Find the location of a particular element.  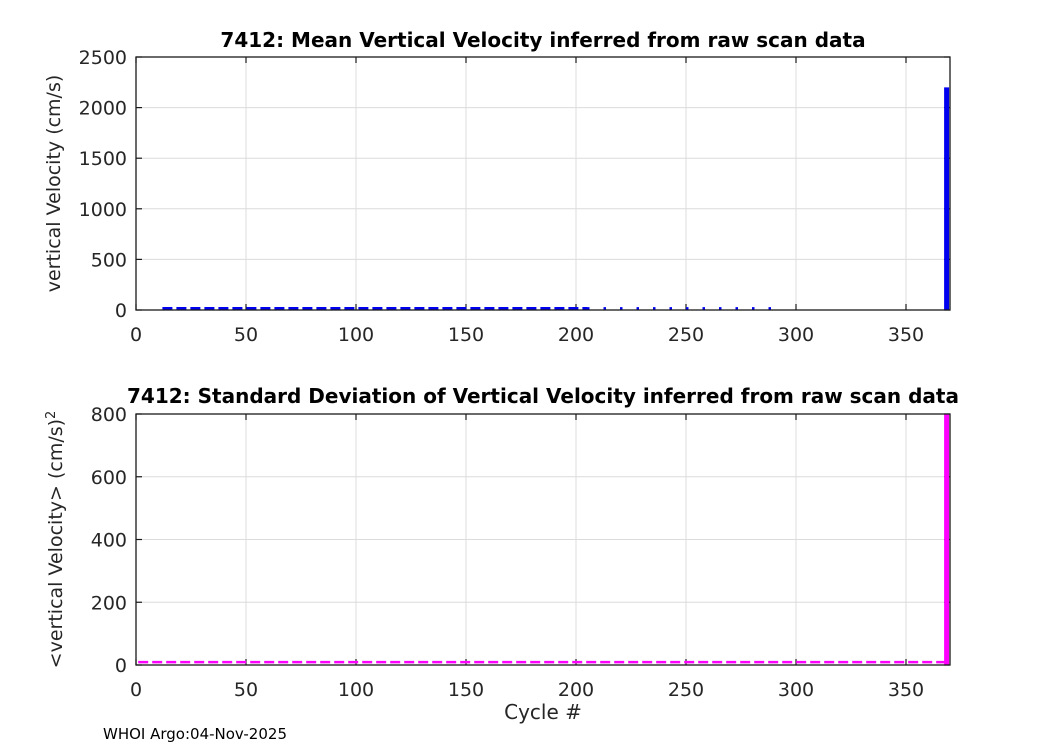

y-axis-label: vertical Velocity (cm/s) is located at coordinates (54, 184).